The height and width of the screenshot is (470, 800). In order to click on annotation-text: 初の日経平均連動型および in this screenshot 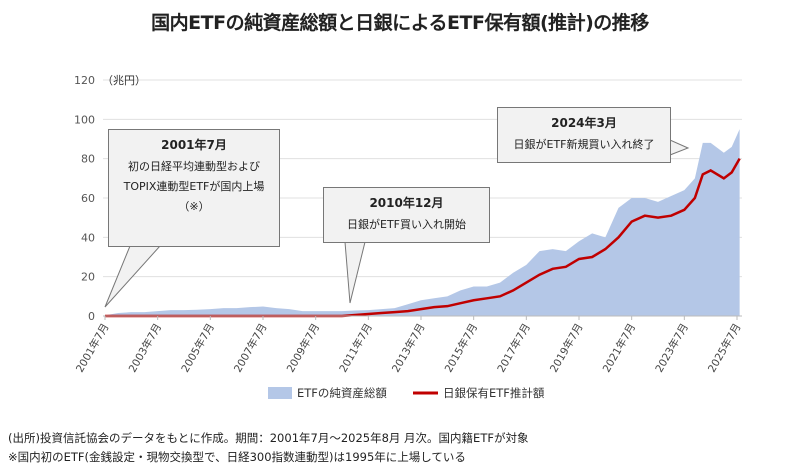, I will do `click(194, 166)`.